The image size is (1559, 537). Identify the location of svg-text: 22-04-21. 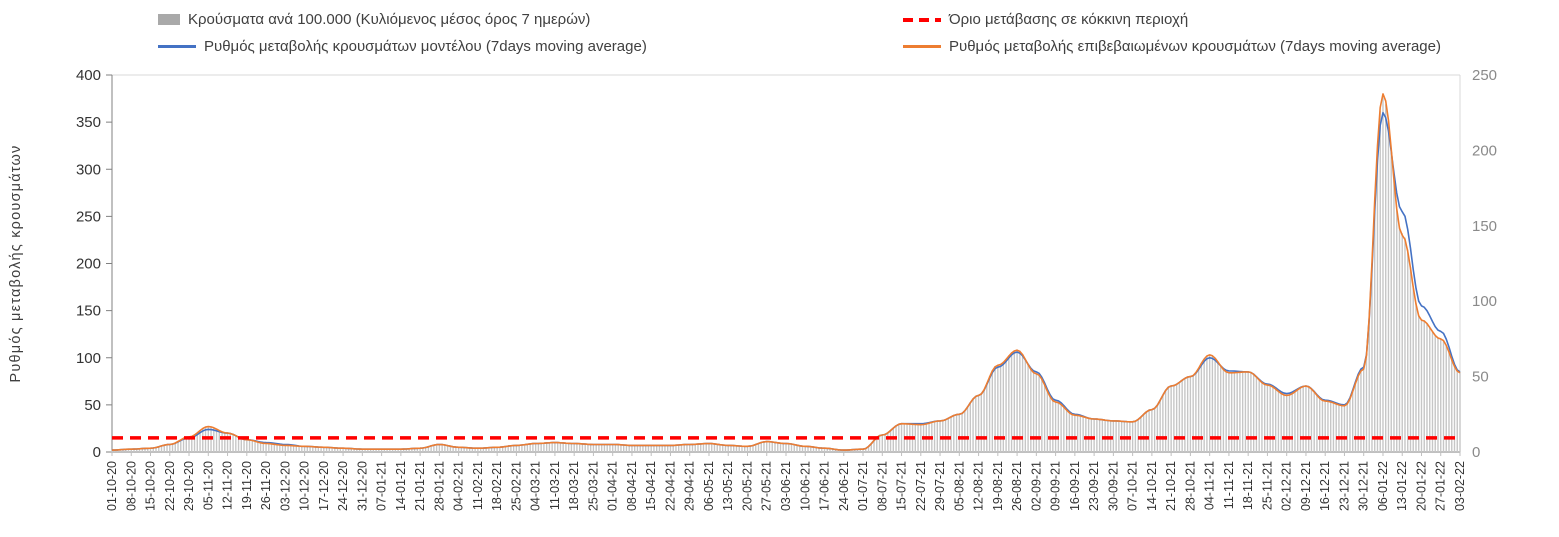
(670, 486).